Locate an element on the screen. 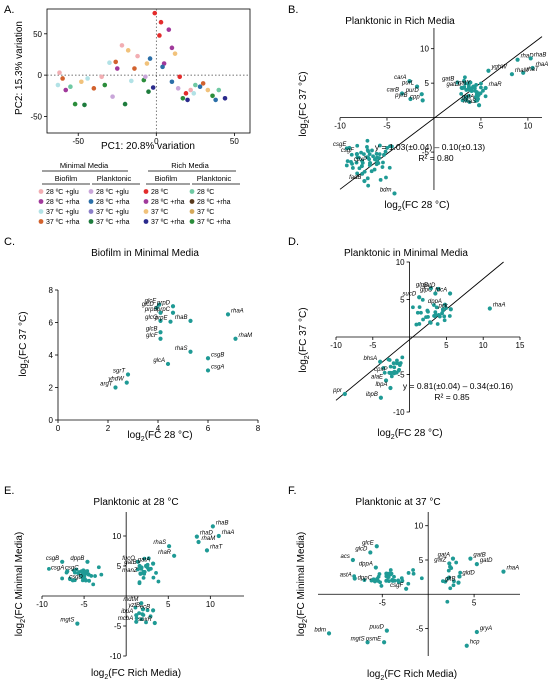 The image size is (550, 687). gene-label: sucD is located at coordinates (409, 294).